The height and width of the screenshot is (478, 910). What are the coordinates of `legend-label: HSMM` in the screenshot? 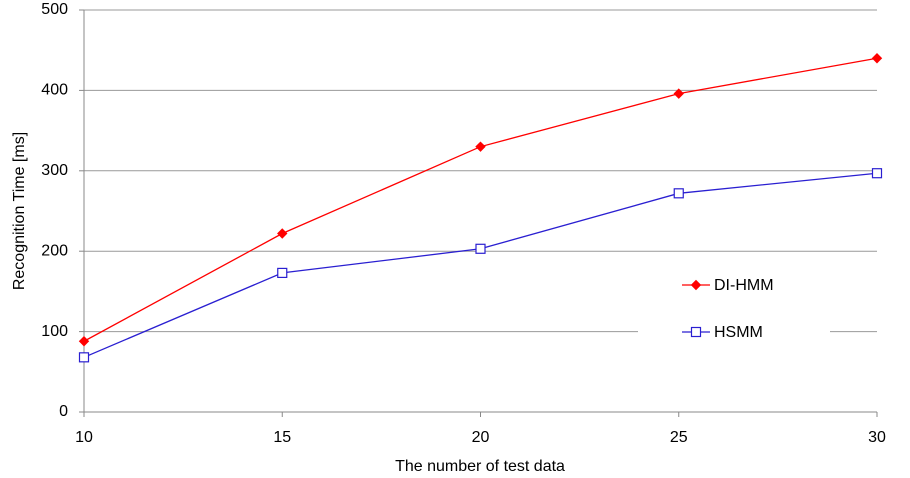 It's located at (738, 332).